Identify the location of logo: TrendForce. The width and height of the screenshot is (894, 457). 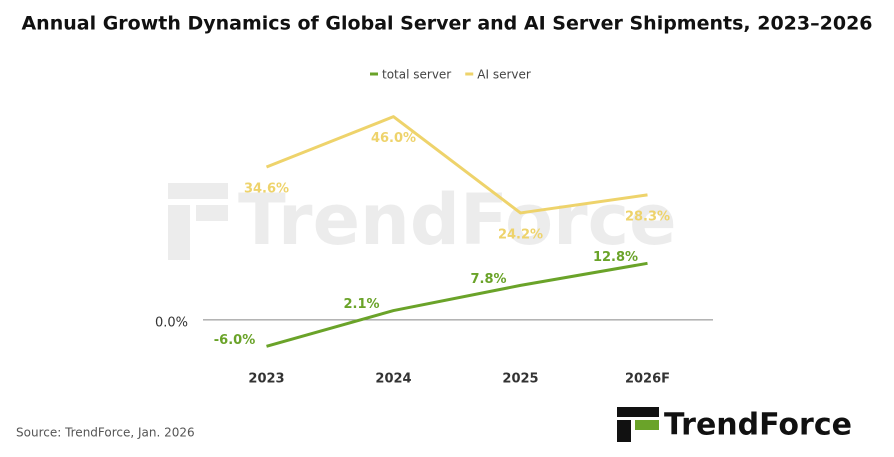
(734, 425).